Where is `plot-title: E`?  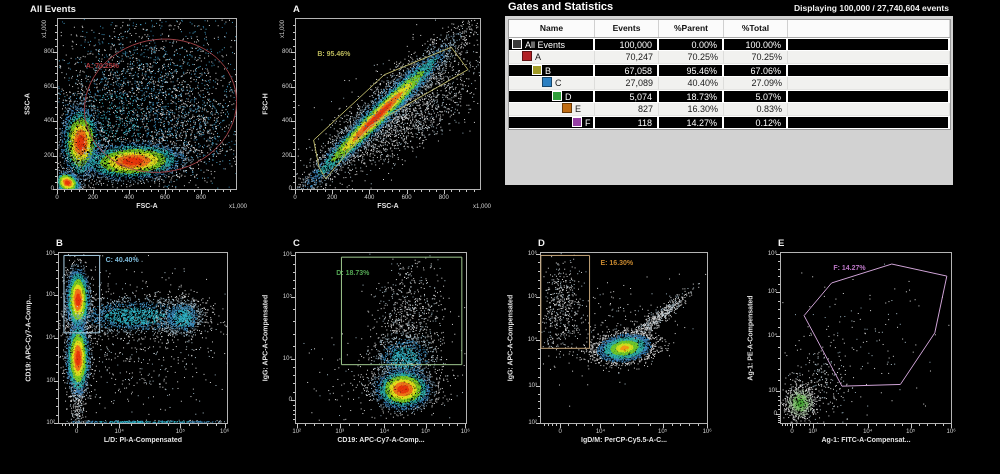
plot-title: E is located at coordinates (781, 243).